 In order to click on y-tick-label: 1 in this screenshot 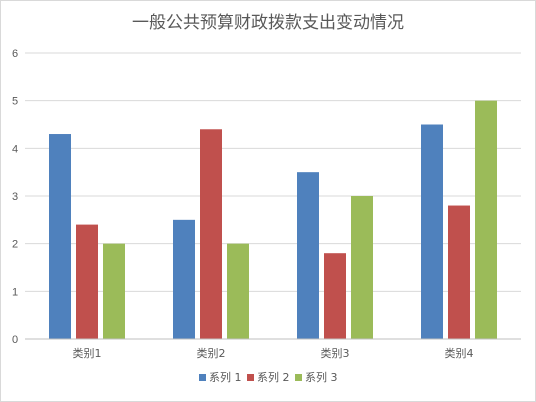, I will do `click(15, 292)`.